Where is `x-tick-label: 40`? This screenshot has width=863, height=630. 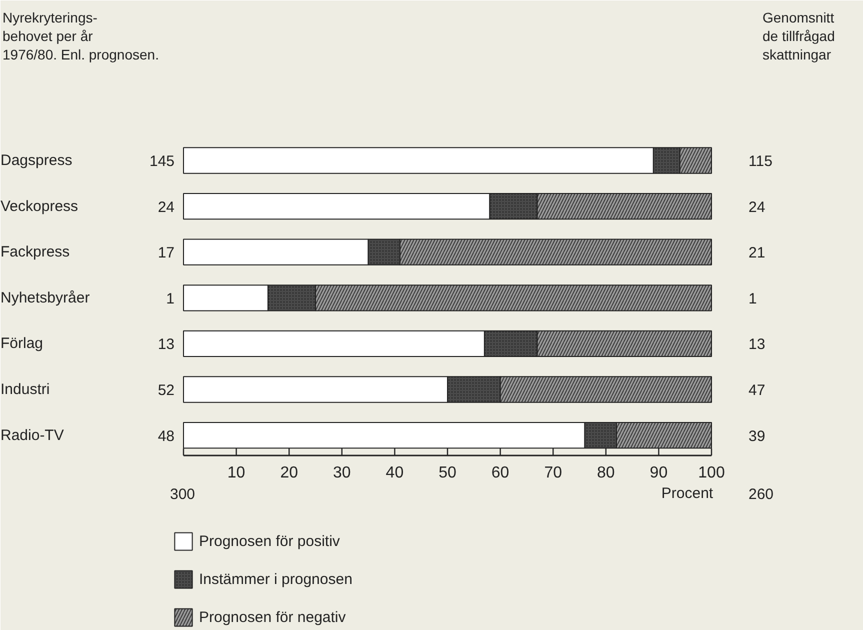
x-tick-label: 40 is located at coordinates (395, 473).